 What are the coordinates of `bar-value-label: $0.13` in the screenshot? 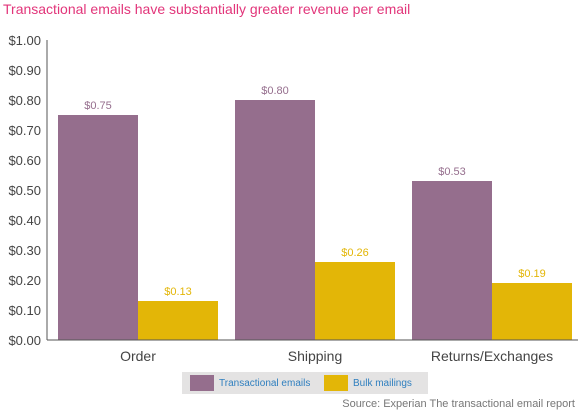 It's located at (178, 292).